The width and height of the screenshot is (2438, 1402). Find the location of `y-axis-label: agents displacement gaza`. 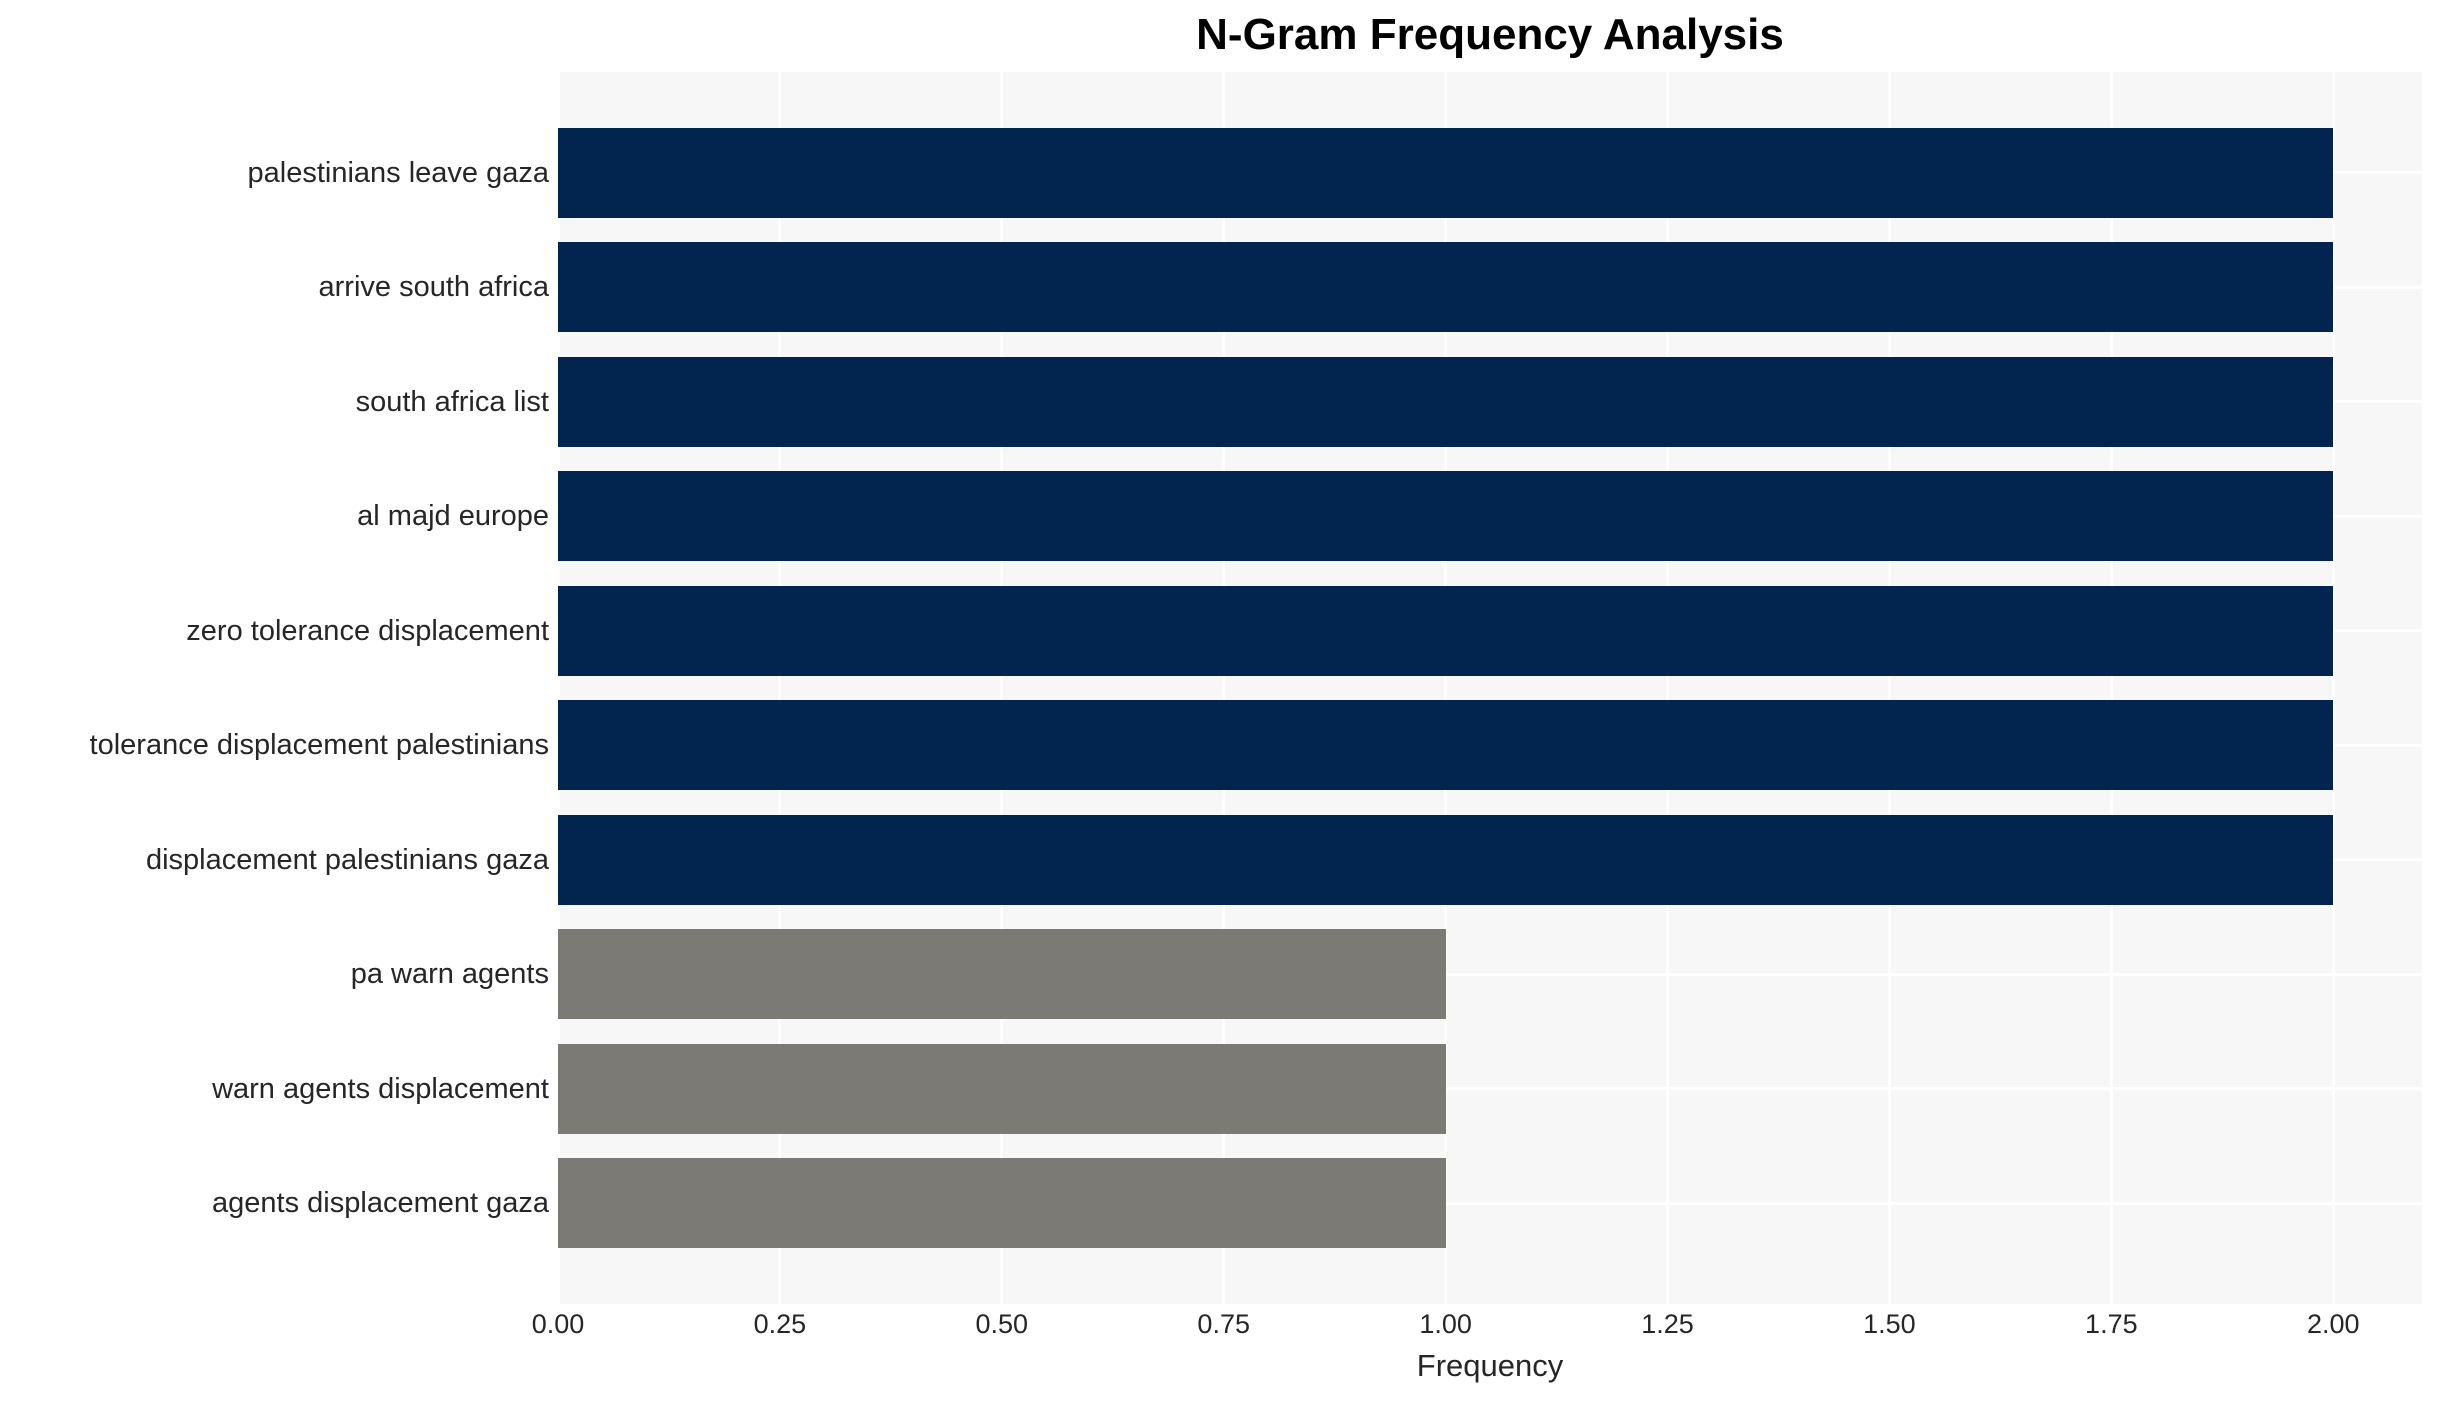

y-axis-label: agents displacement gaza is located at coordinates (380, 1203).